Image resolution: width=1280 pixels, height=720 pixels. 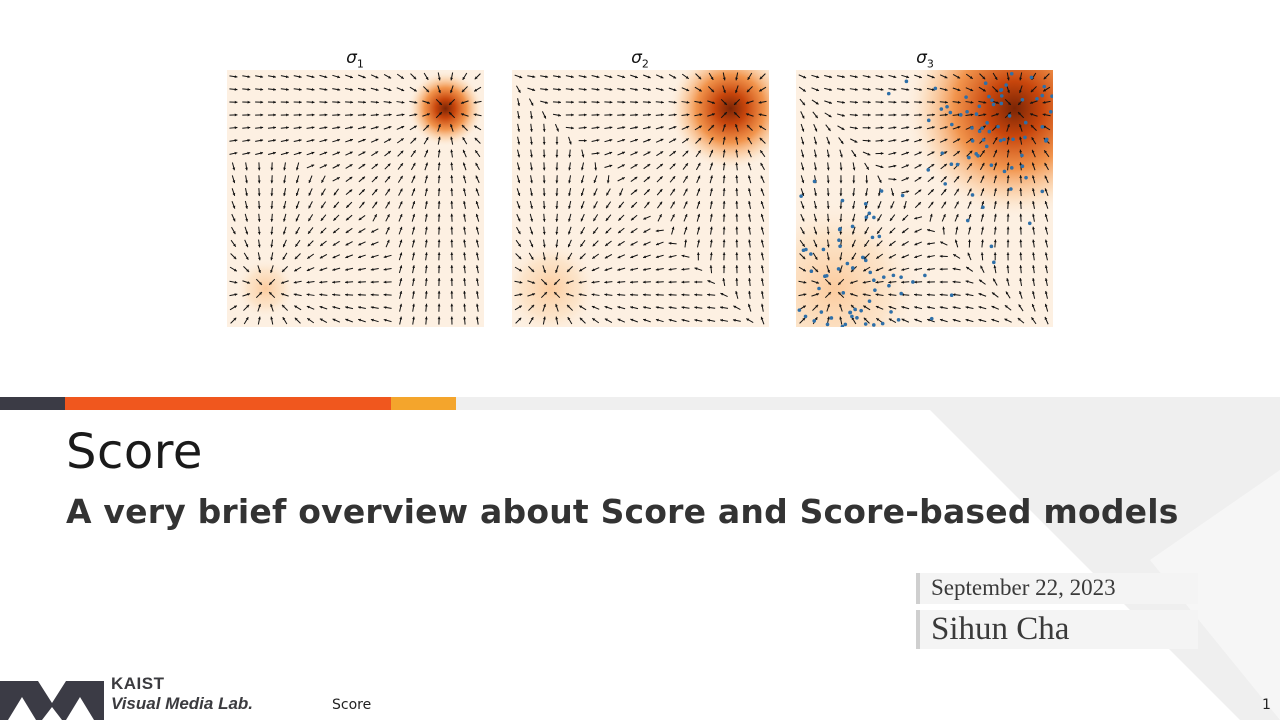 I want to click on page-number: 1, so click(x=1266, y=705).